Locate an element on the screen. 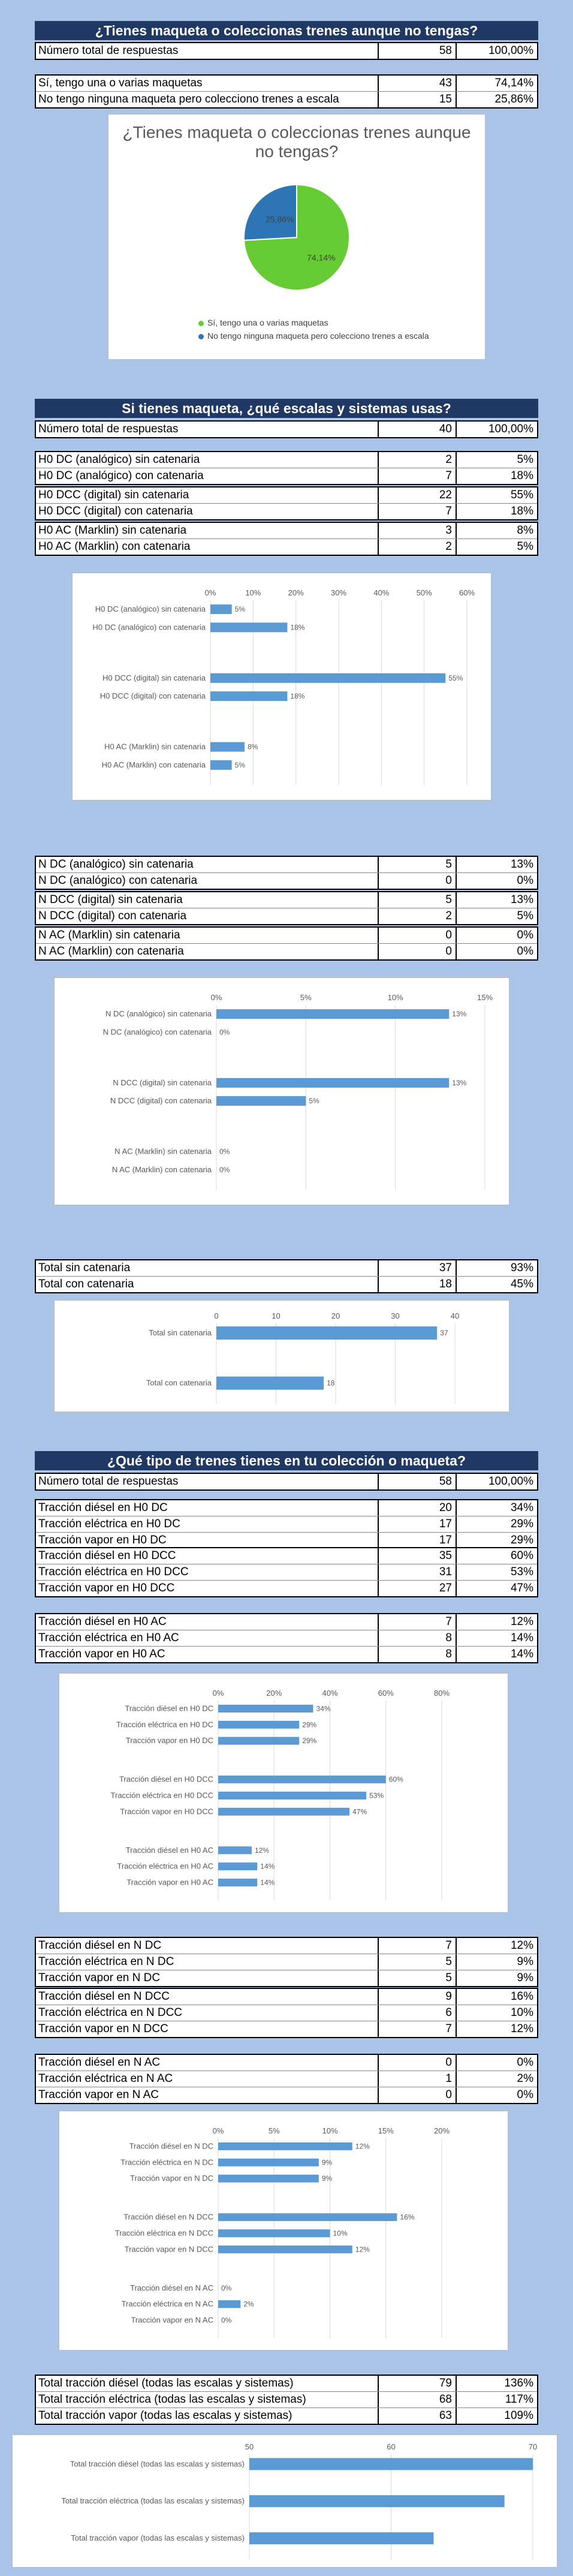  row-count: 63 is located at coordinates (418, 2416).